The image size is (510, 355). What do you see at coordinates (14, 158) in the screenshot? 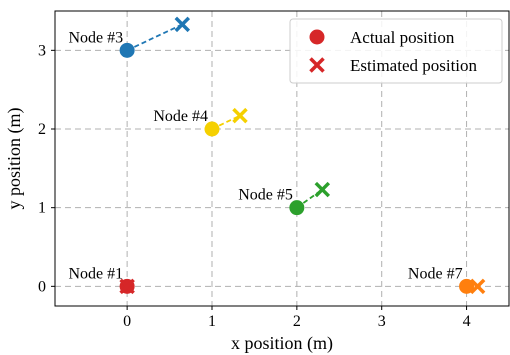
I see `y-axis-label: y position (m)` at bounding box center [14, 158].